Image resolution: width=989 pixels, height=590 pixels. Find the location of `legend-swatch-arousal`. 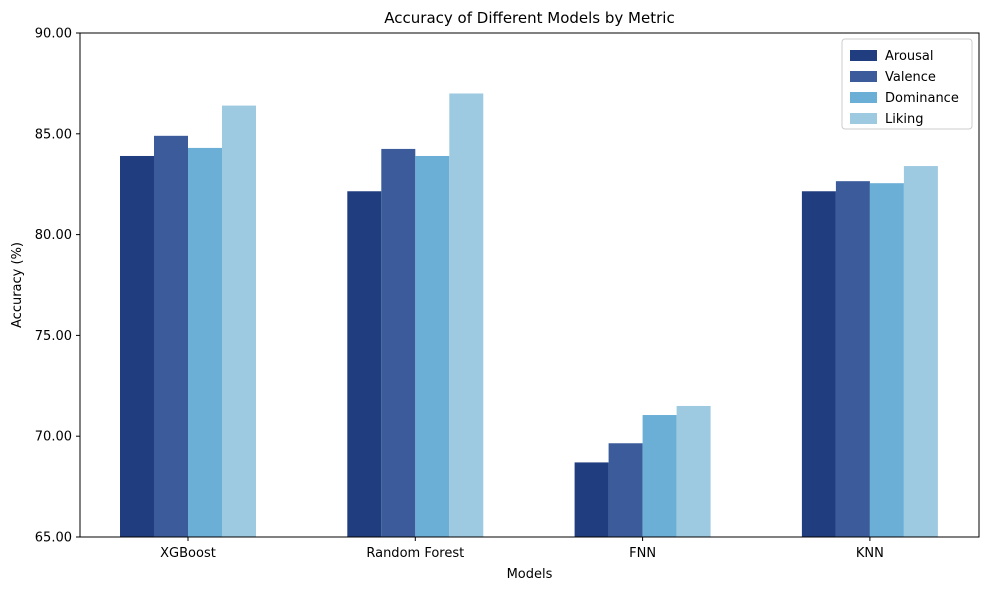

legend-swatch-arousal is located at coordinates (863, 55).